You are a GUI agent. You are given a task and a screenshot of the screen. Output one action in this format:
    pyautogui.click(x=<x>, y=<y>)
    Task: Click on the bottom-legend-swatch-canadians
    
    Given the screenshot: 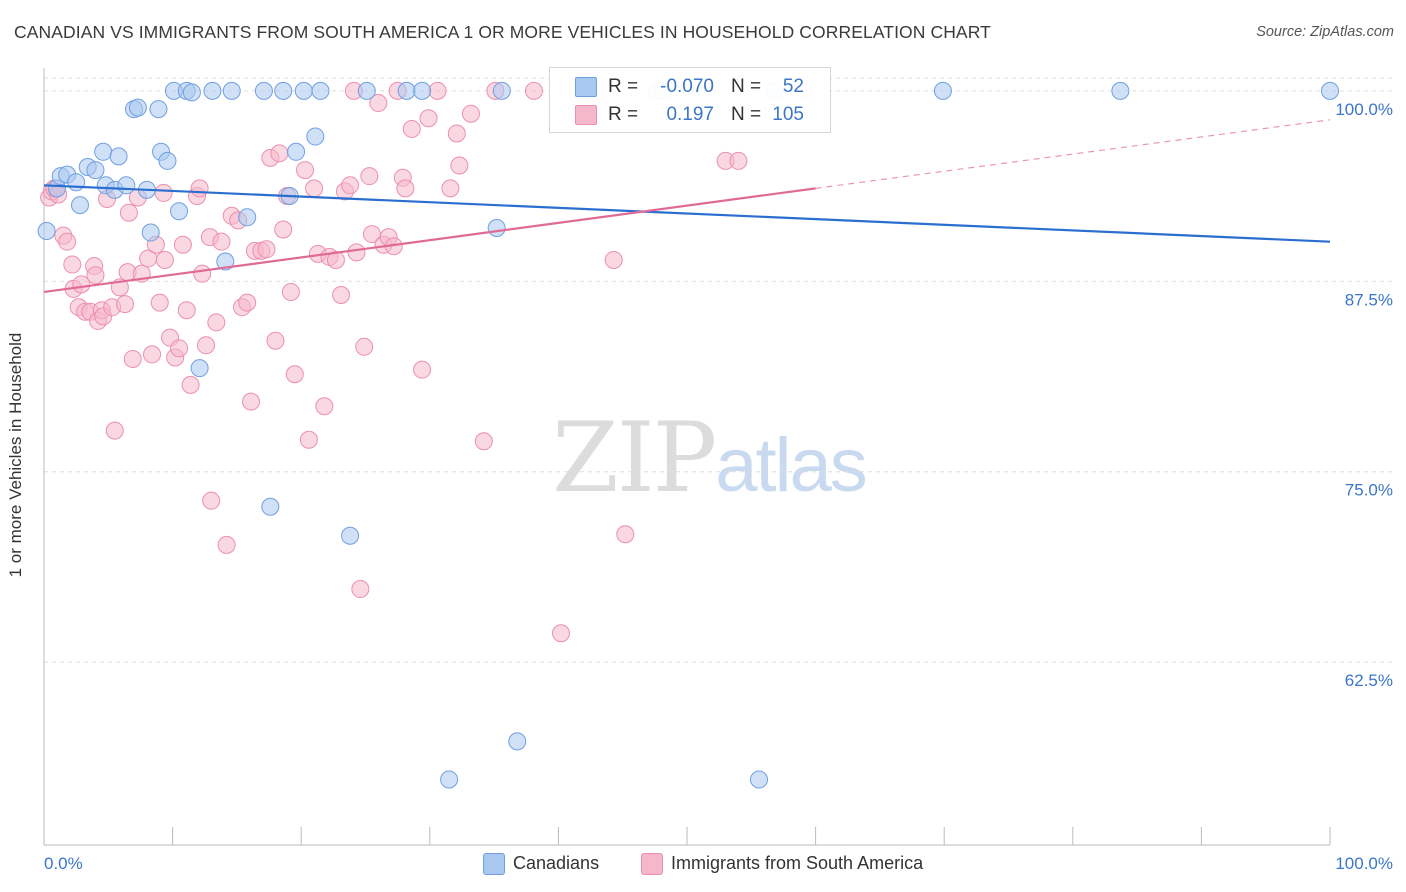 What is the action you would take?
    pyautogui.click(x=494, y=864)
    